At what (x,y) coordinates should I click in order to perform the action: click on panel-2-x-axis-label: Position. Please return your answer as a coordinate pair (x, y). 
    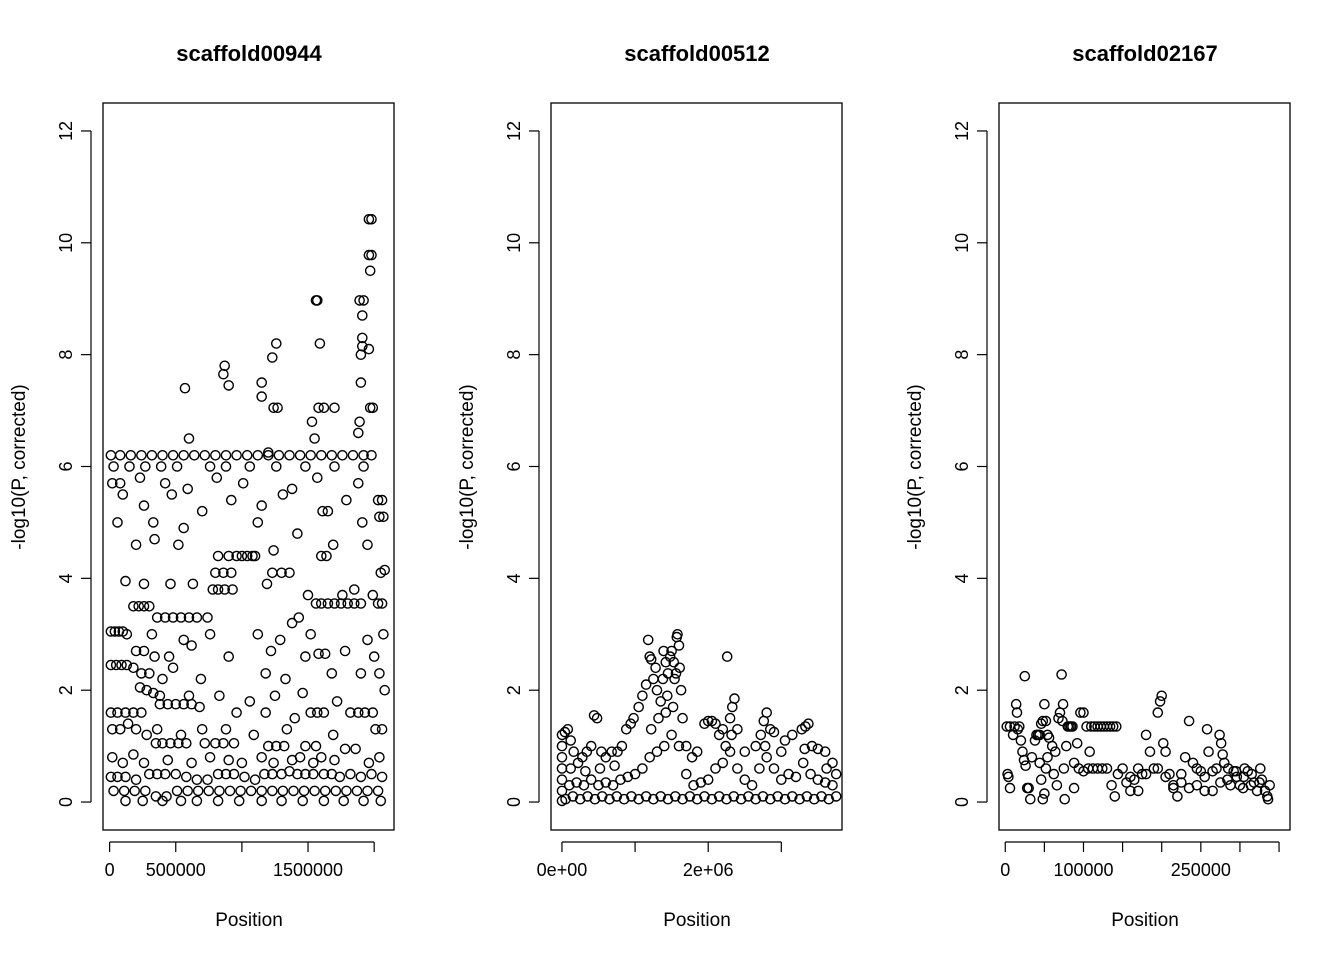
    Looking at the image, I should click on (697, 920).